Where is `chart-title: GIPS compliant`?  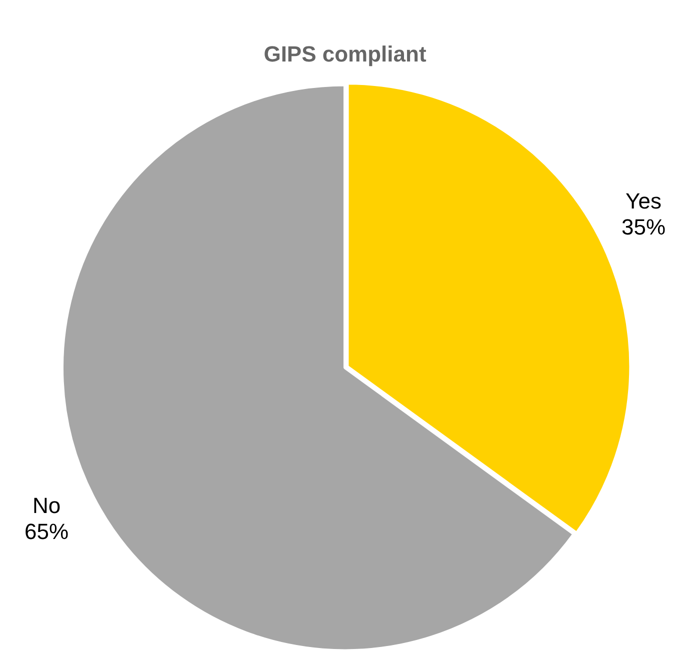 chart-title: GIPS compliant is located at coordinates (345, 53).